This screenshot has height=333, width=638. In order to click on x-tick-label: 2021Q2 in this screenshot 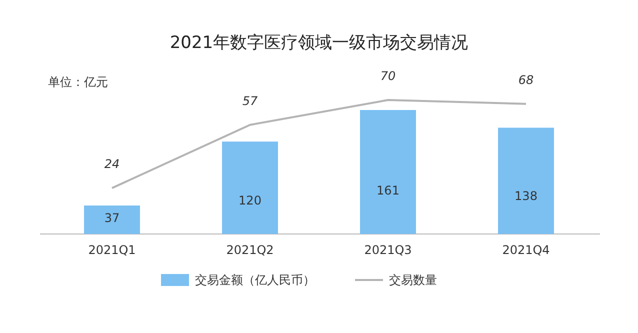, I will do `click(250, 250)`.